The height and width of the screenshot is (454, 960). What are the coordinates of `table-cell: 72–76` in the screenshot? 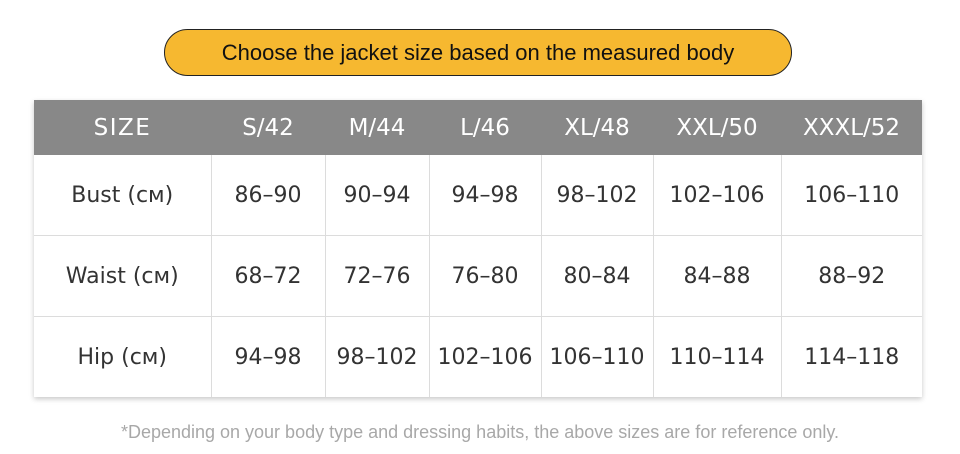 It's located at (377, 276).